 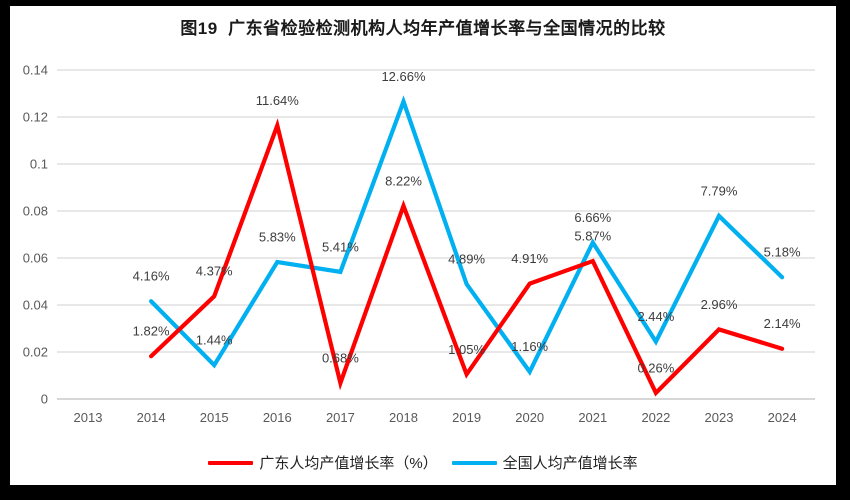 What do you see at coordinates (151, 331) in the screenshot?
I see `data-label-0: 1.82%` at bounding box center [151, 331].